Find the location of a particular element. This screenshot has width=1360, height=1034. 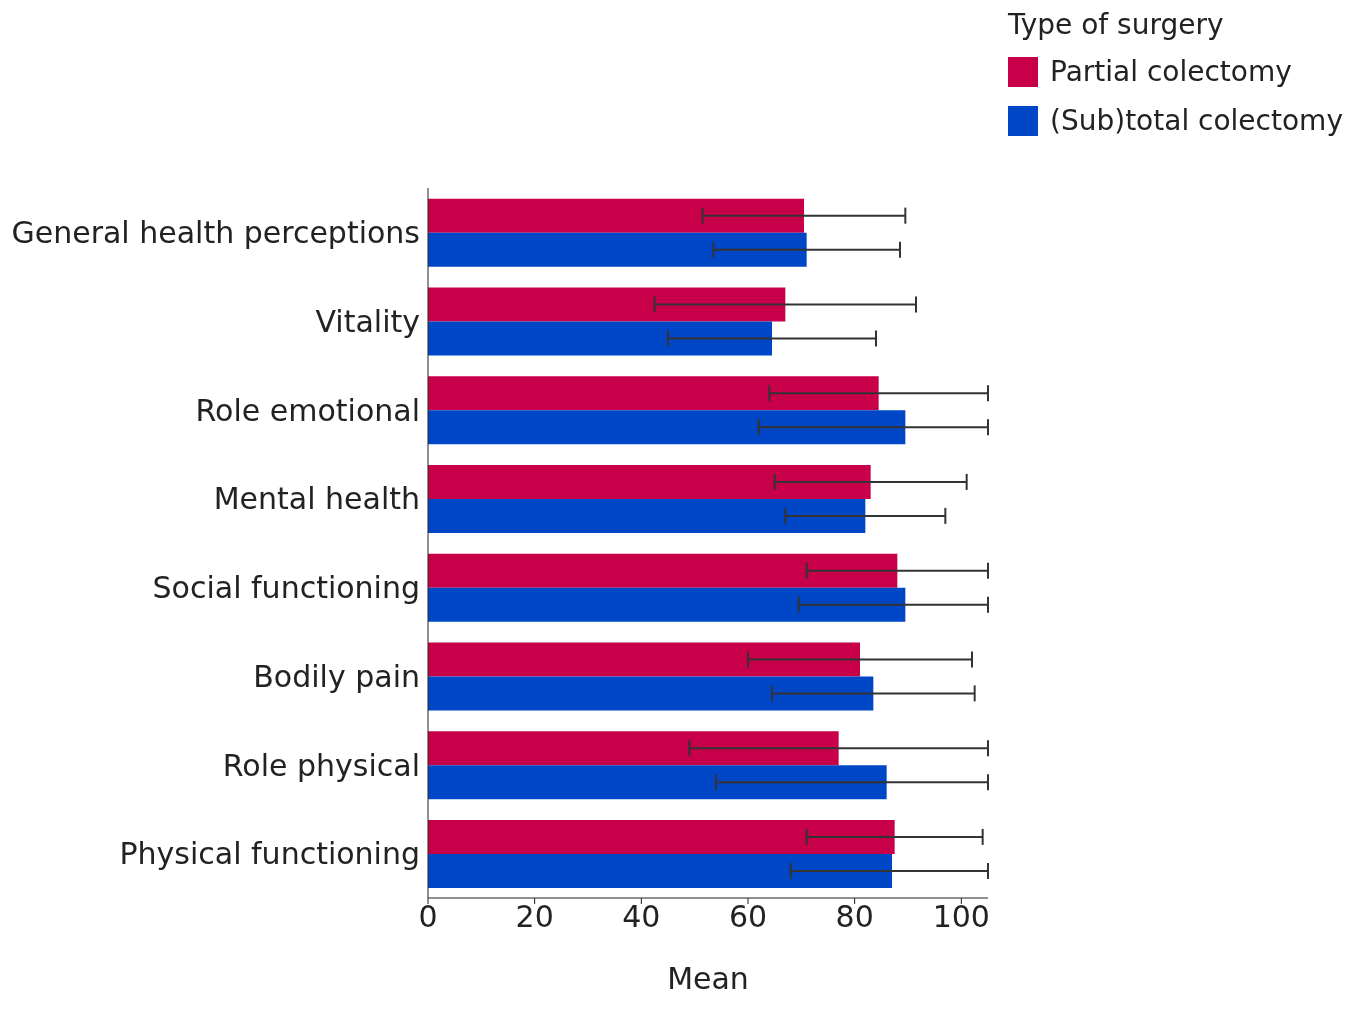

y-tick-label: Bodily pain is located at coordinates (336, 676).